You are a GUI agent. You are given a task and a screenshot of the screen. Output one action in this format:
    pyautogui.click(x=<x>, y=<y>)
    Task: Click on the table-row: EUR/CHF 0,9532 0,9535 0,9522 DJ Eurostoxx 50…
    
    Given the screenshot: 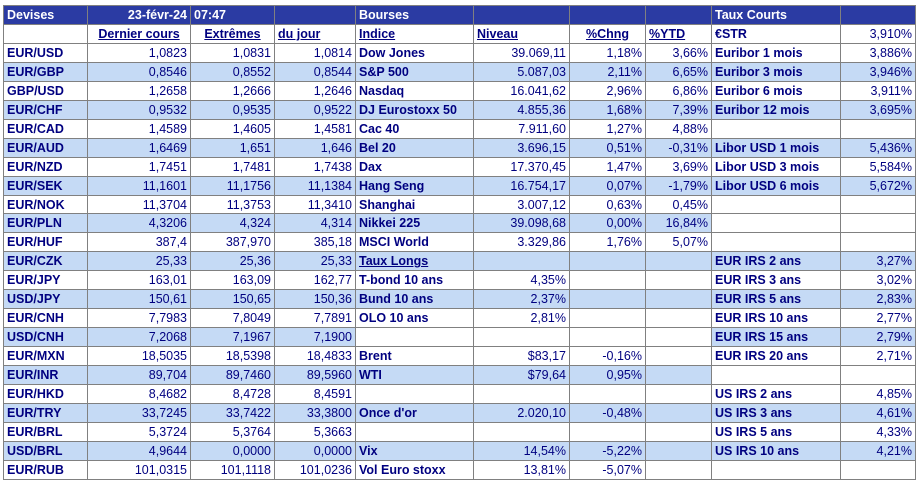 What is the action you would take?
    pyautogui.click(x=459, y=109)
    